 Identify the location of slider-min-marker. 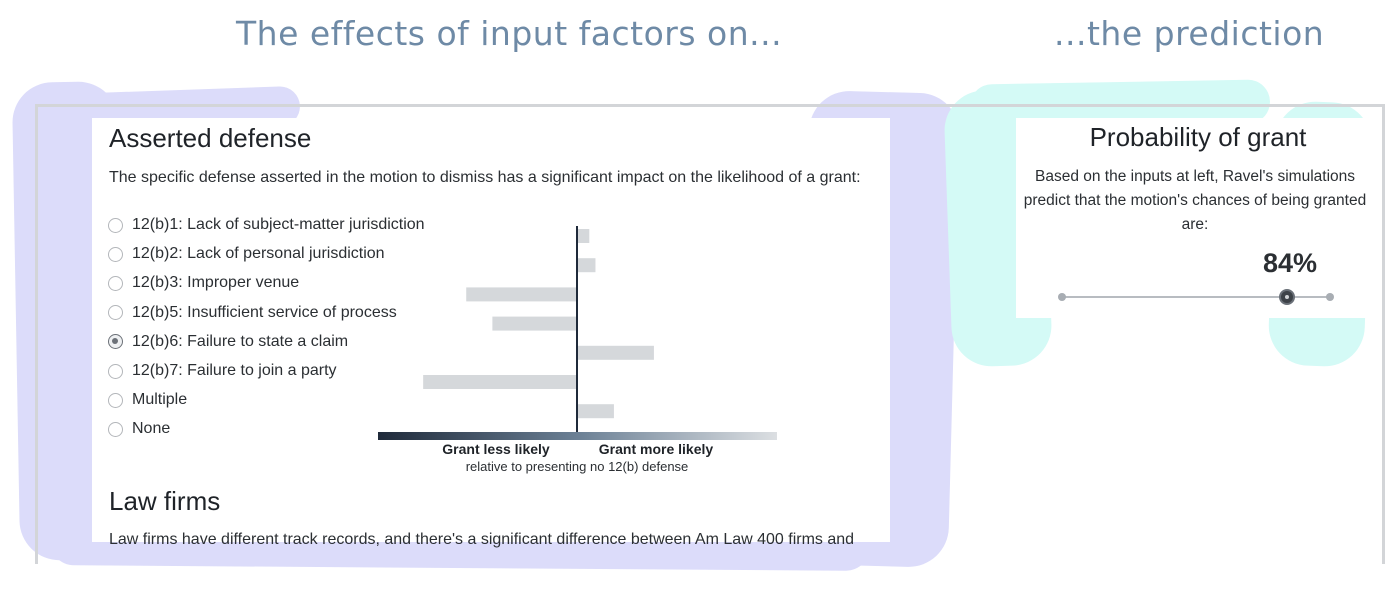
(1062, 297).